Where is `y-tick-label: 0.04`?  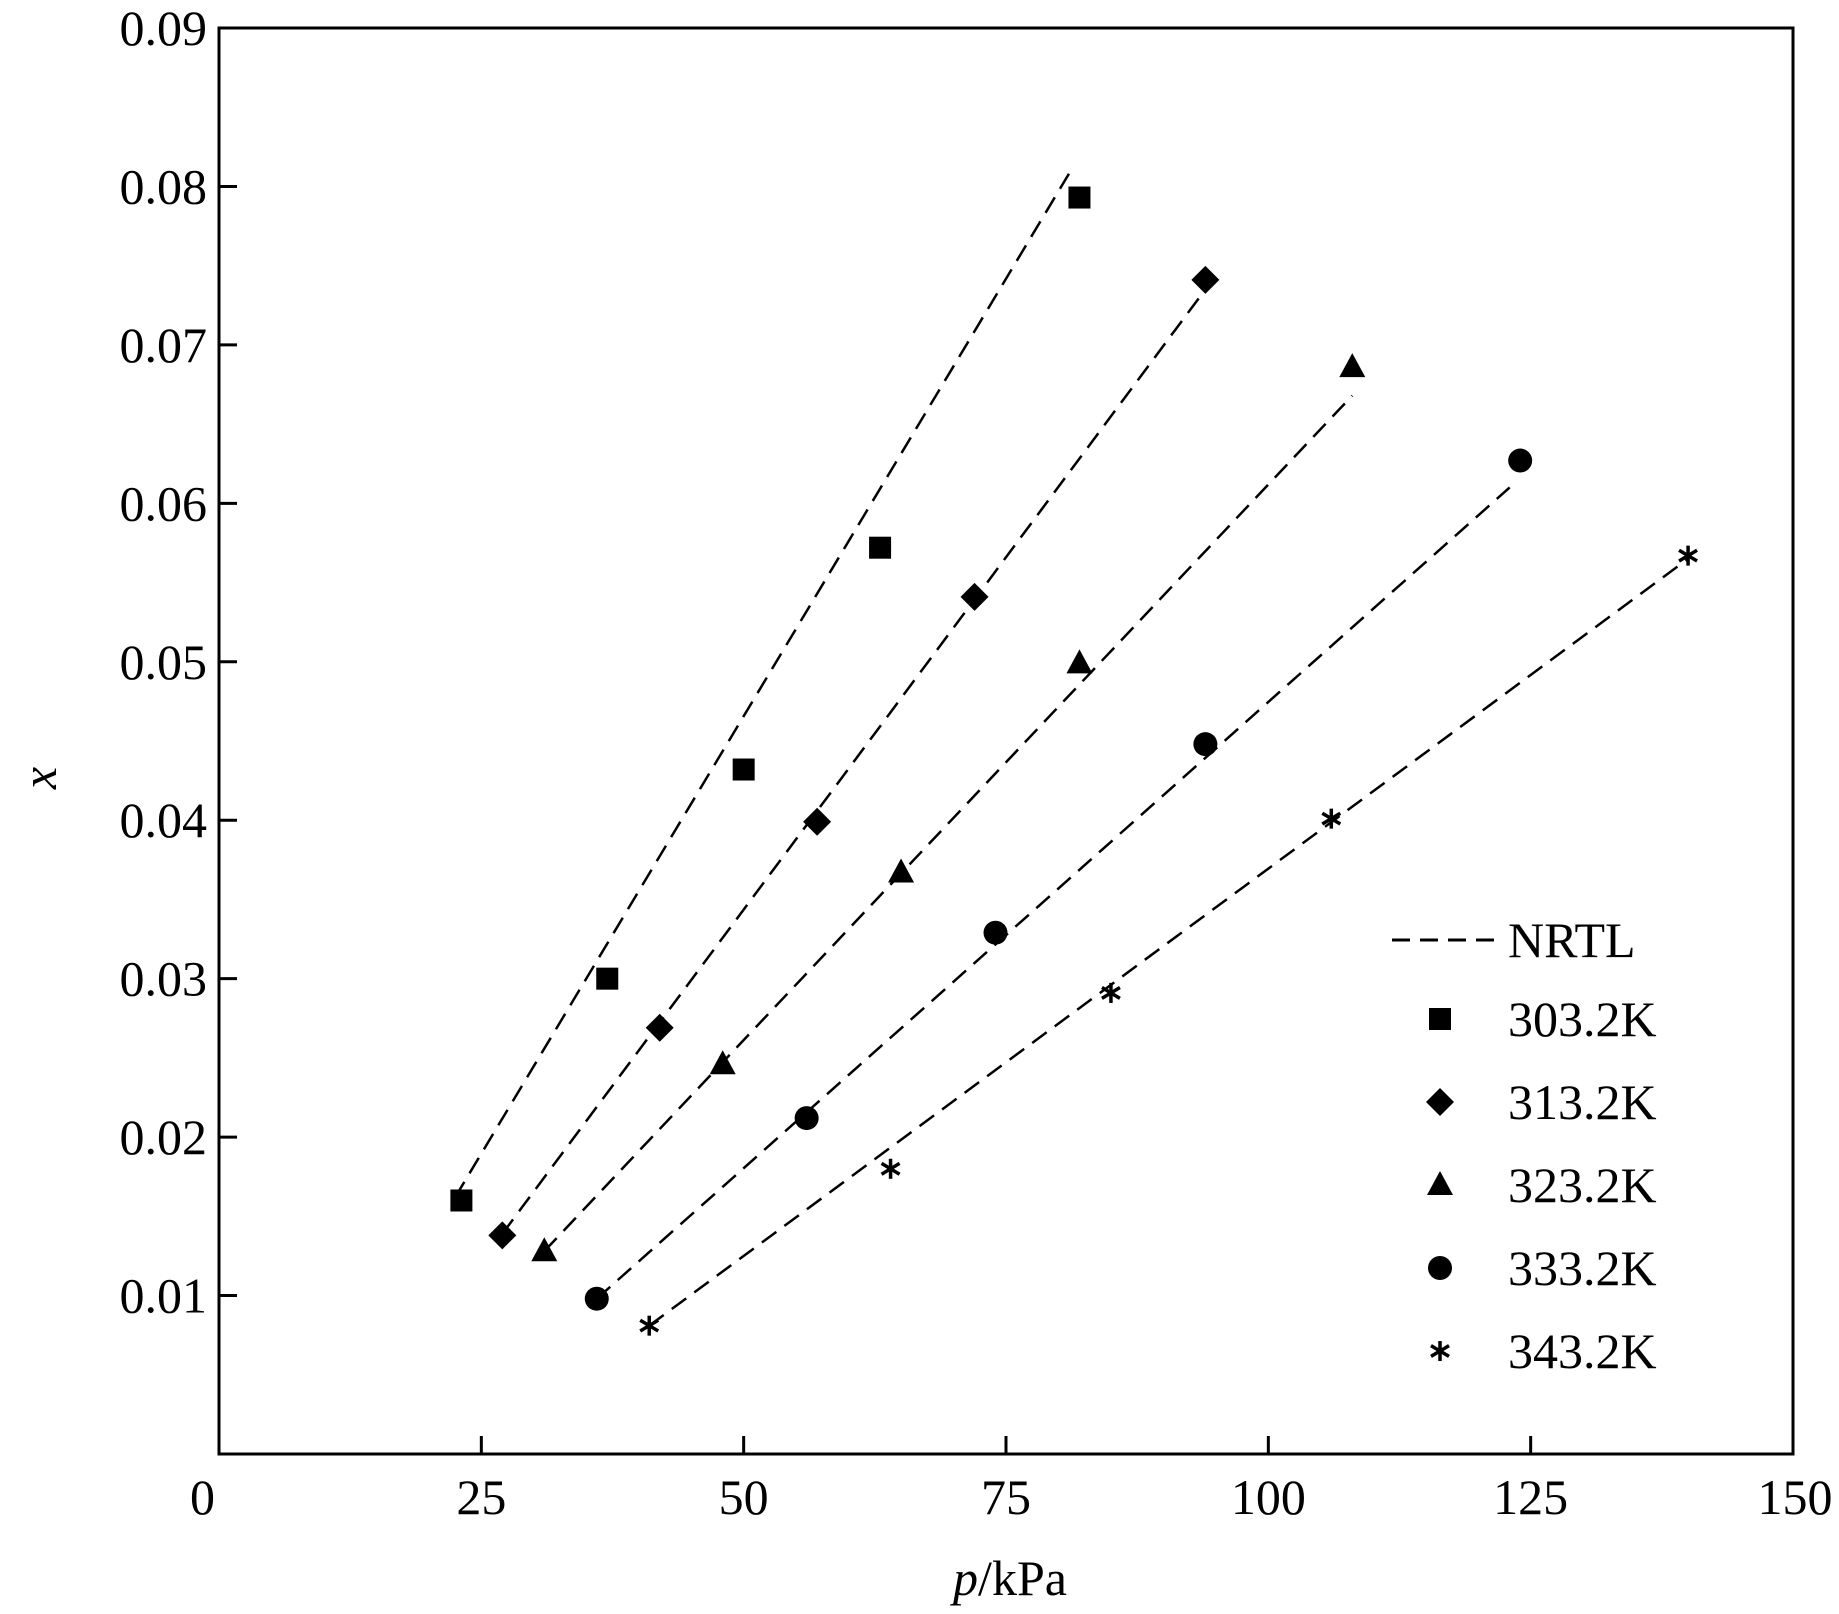
y-tick-label: 0.04 is located at coordinates (164, 820).